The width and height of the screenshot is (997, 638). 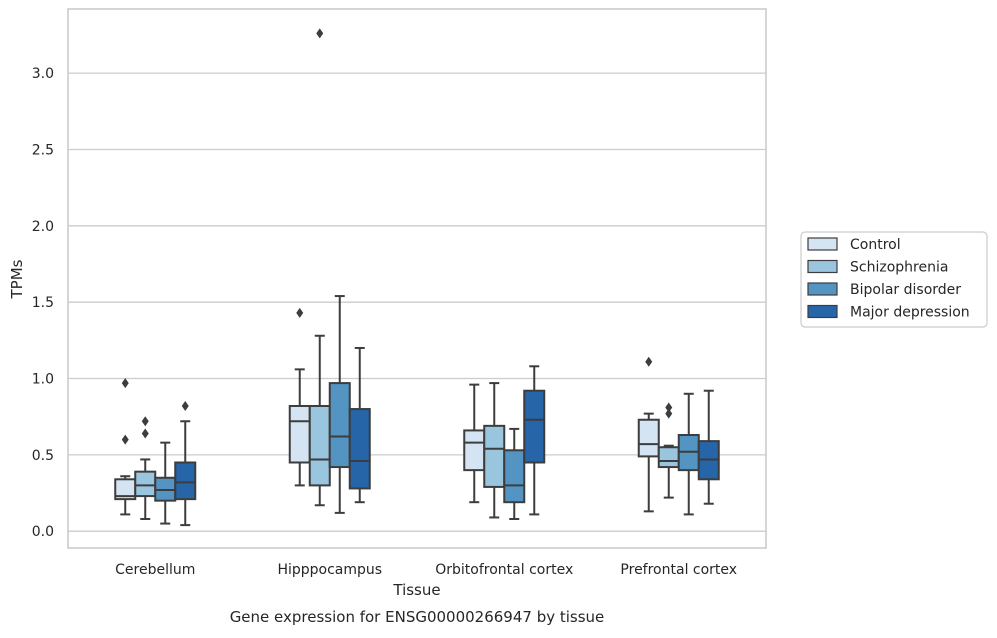 What do you see at coordinates (155, 570) in the screenshot?
I see `x-tick-label: Cerebellum` at bounding box center [155, 570].